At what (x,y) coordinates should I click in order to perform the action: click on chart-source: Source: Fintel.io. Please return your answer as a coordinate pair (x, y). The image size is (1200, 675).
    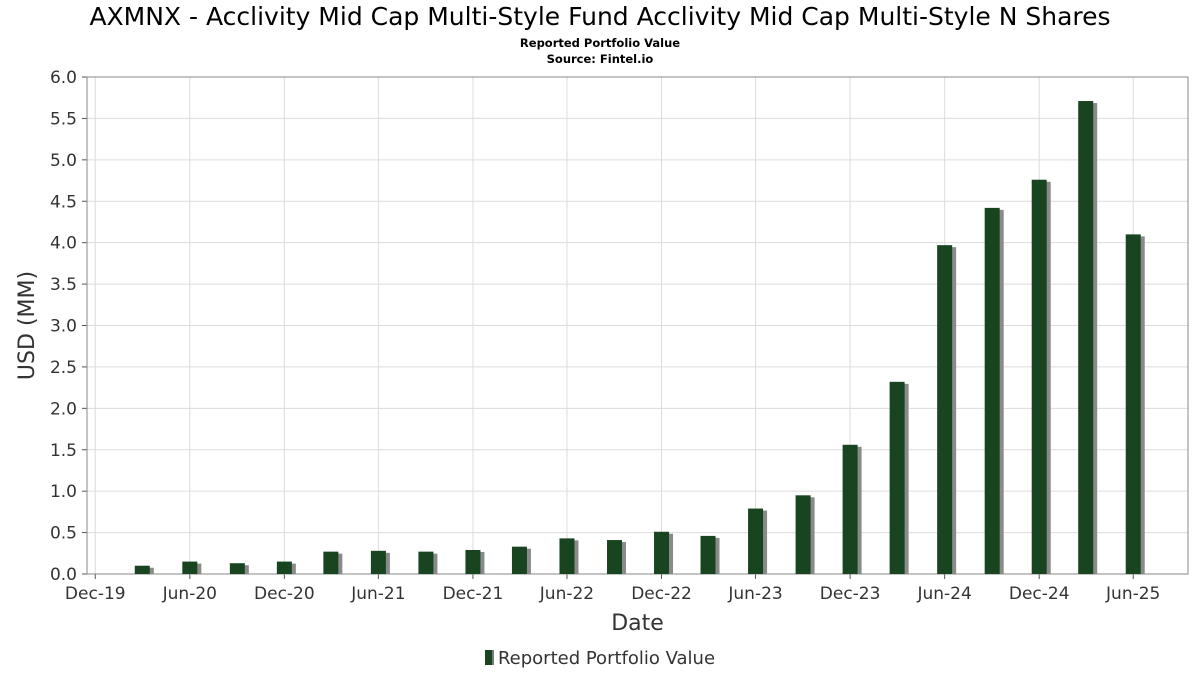
    Looking at the image, I should click on (600, 59).